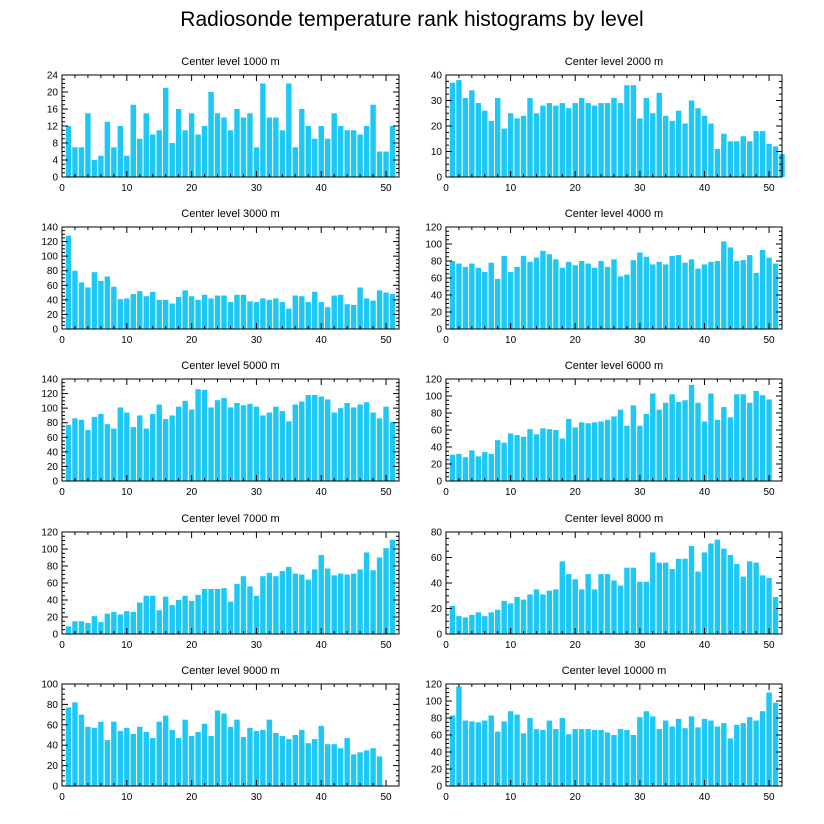  I want to click on x-tick-label: 50, so click(386, 492).